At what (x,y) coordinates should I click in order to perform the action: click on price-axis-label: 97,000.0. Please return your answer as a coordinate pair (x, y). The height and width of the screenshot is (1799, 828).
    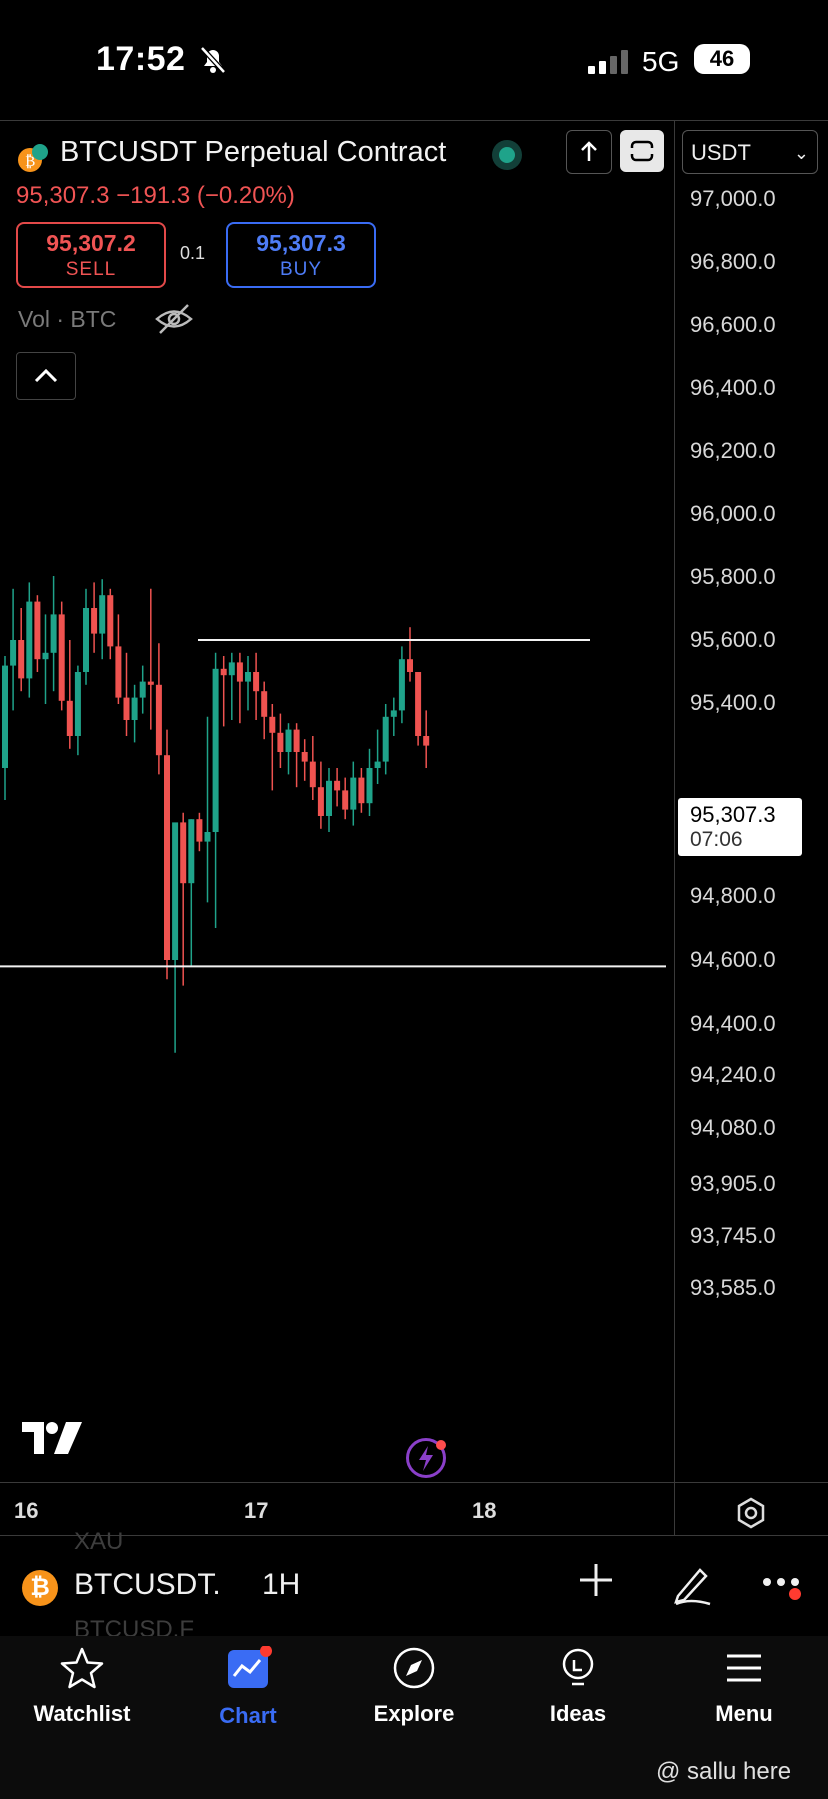
    Looking at the image, I should click on (733, 198).